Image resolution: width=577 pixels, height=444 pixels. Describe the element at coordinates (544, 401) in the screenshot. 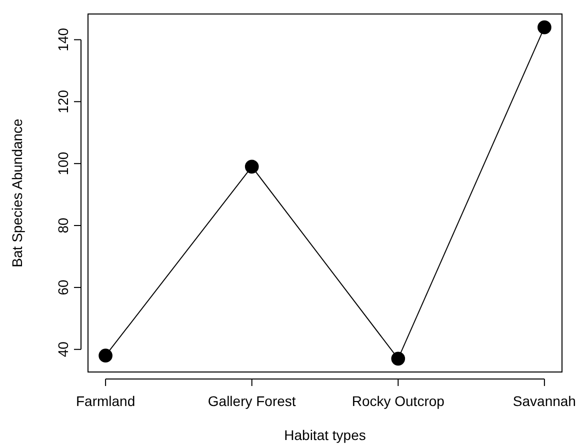

I see `x-tick-label: Savannah` at that location.